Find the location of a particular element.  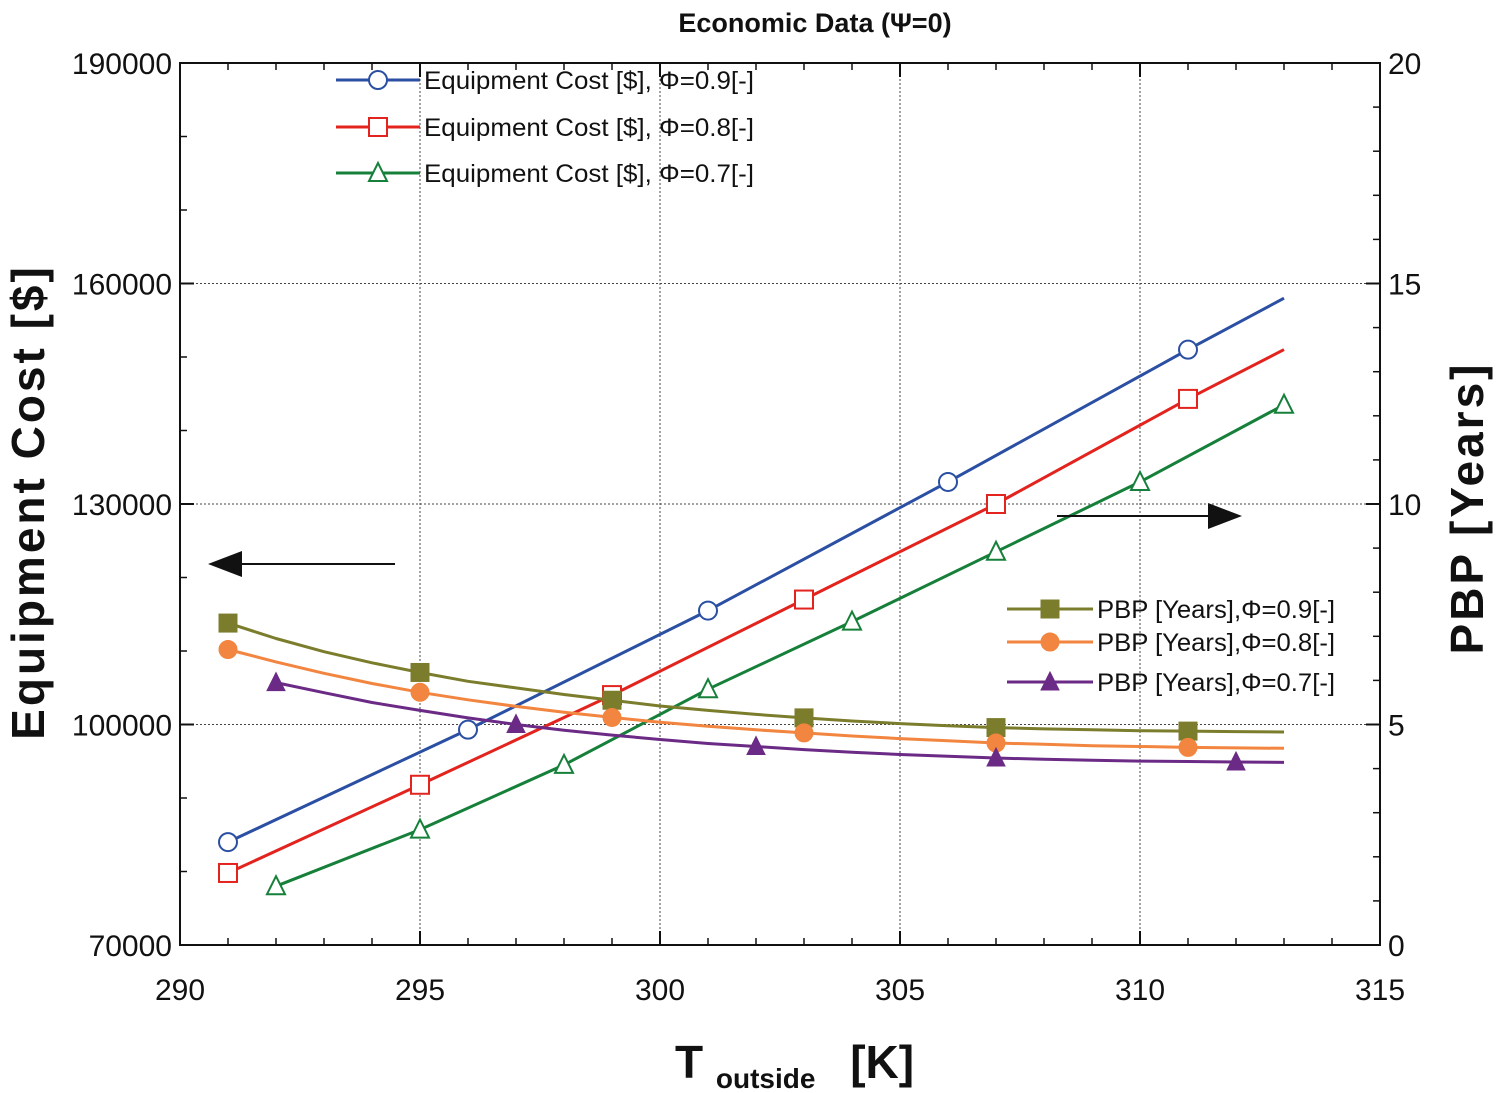

x-tick-label: 295 is located at coordinates (420, 990).